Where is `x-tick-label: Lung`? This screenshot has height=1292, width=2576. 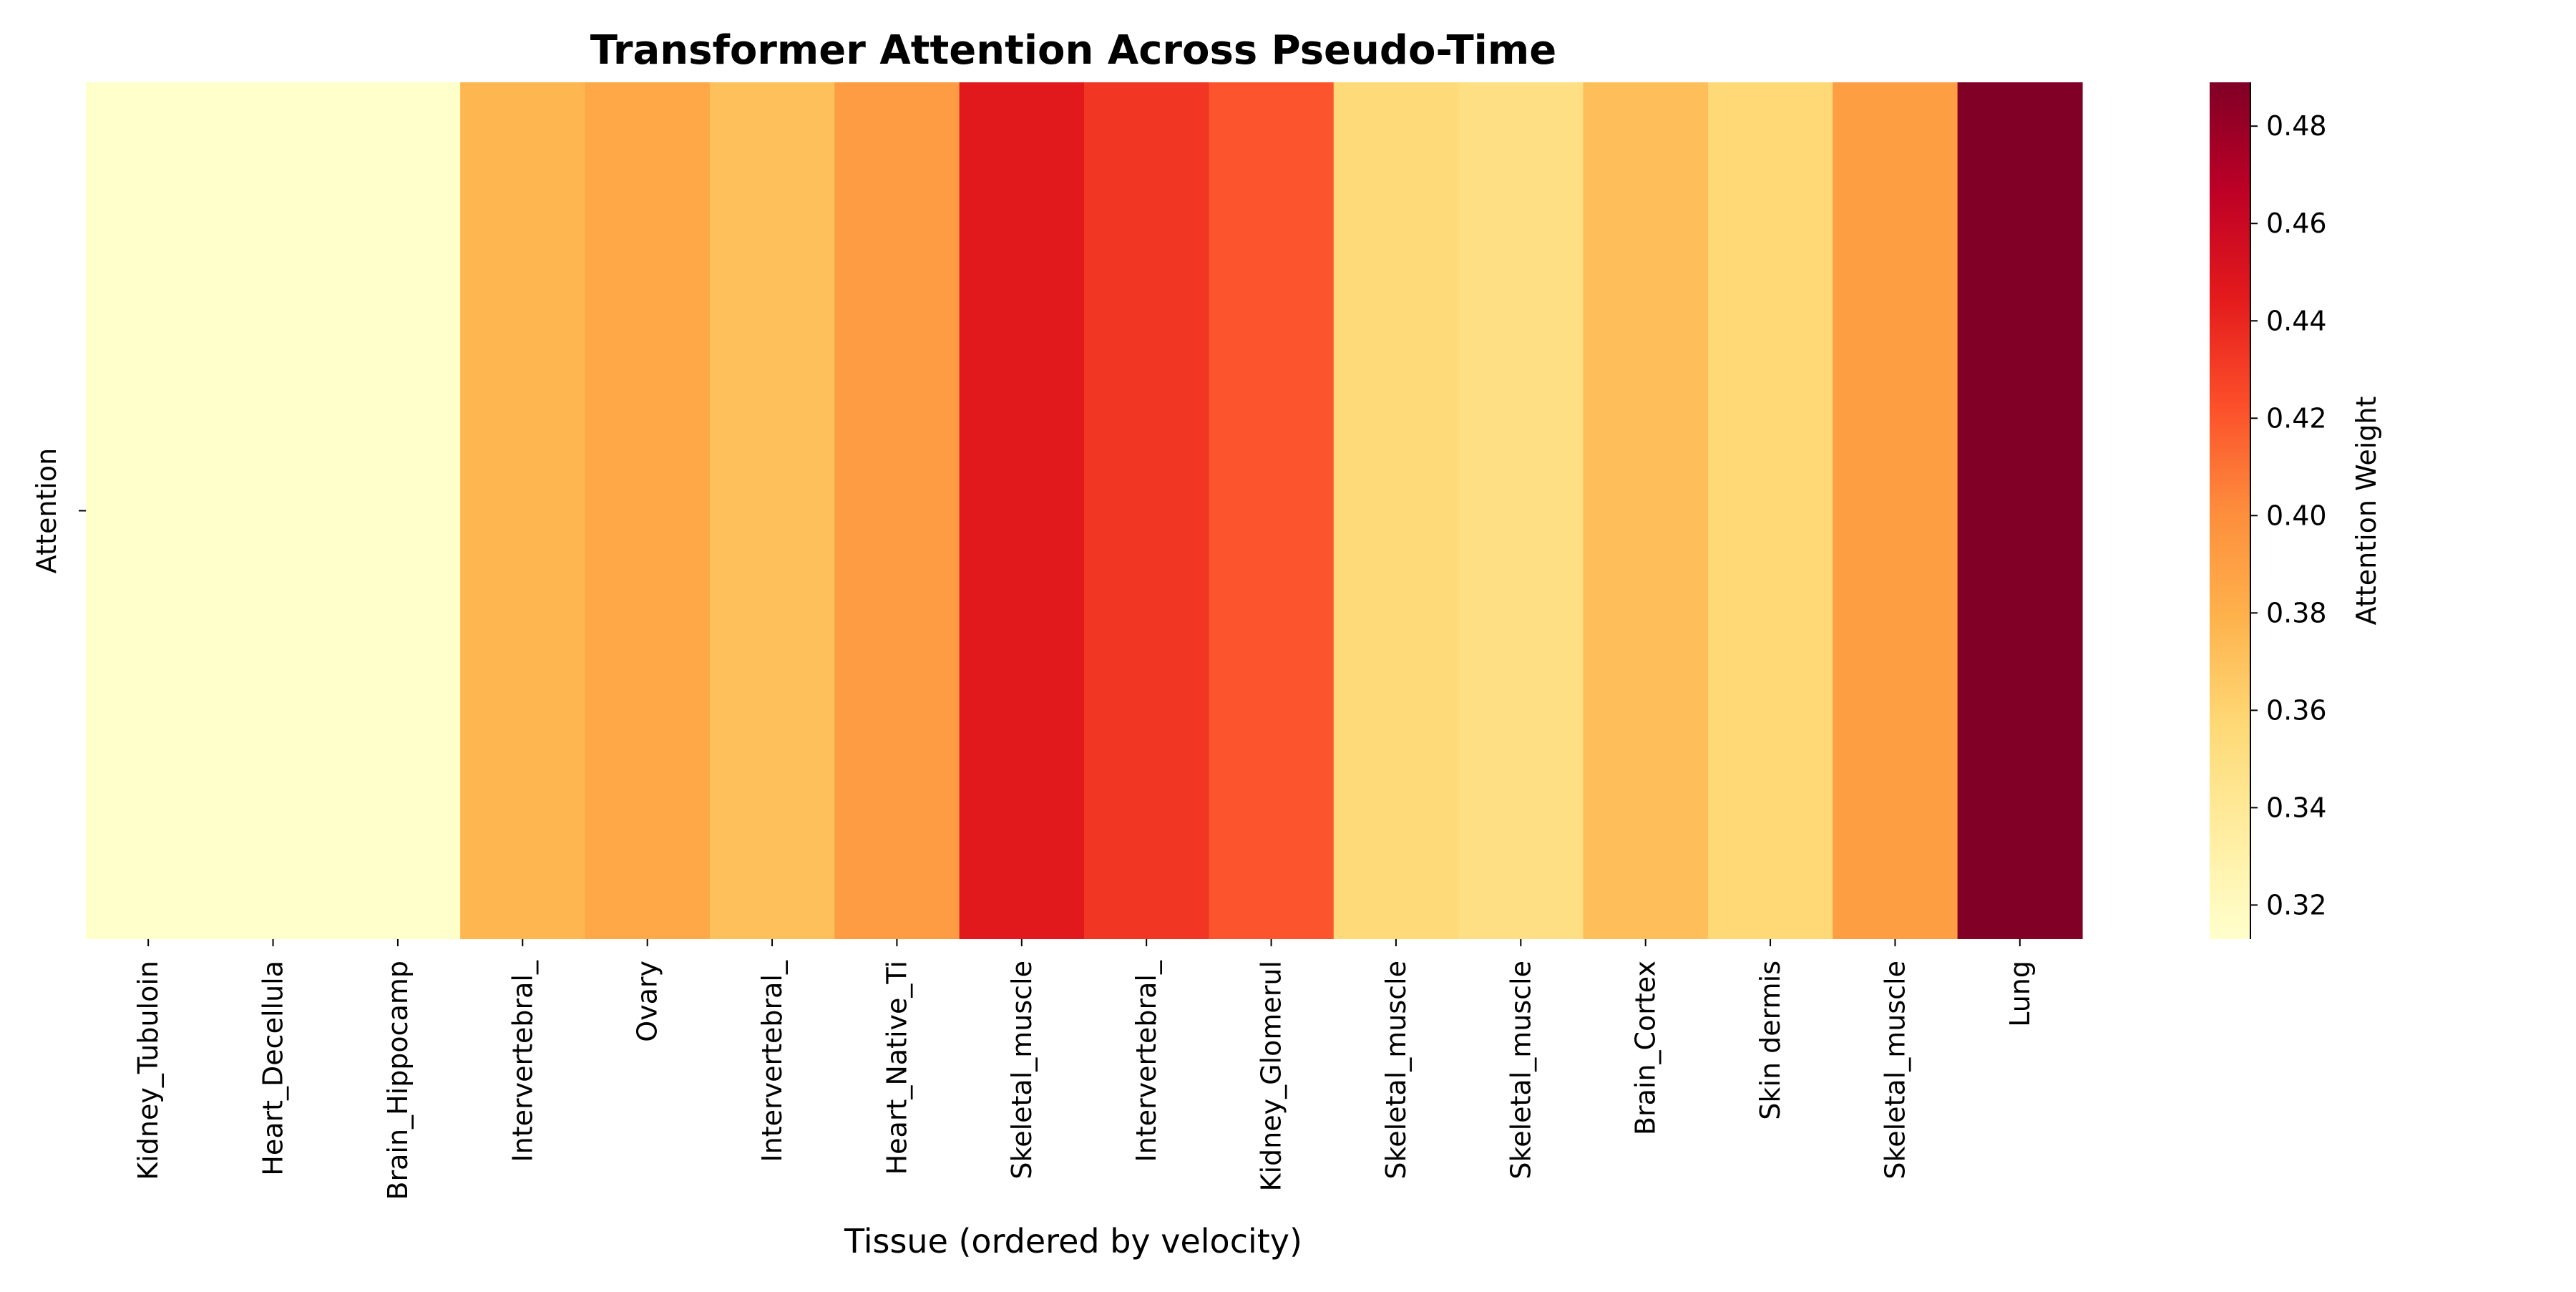 x-tick-label: Lung is located at coordinates (2020, 994).